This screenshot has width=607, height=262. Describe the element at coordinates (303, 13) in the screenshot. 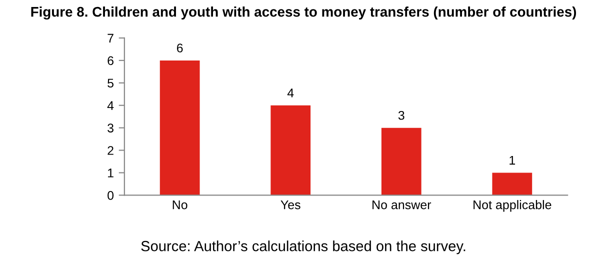

I see `chart-title: Figure 8. Children and youth with access to money transfers (number of countries)` at that location.